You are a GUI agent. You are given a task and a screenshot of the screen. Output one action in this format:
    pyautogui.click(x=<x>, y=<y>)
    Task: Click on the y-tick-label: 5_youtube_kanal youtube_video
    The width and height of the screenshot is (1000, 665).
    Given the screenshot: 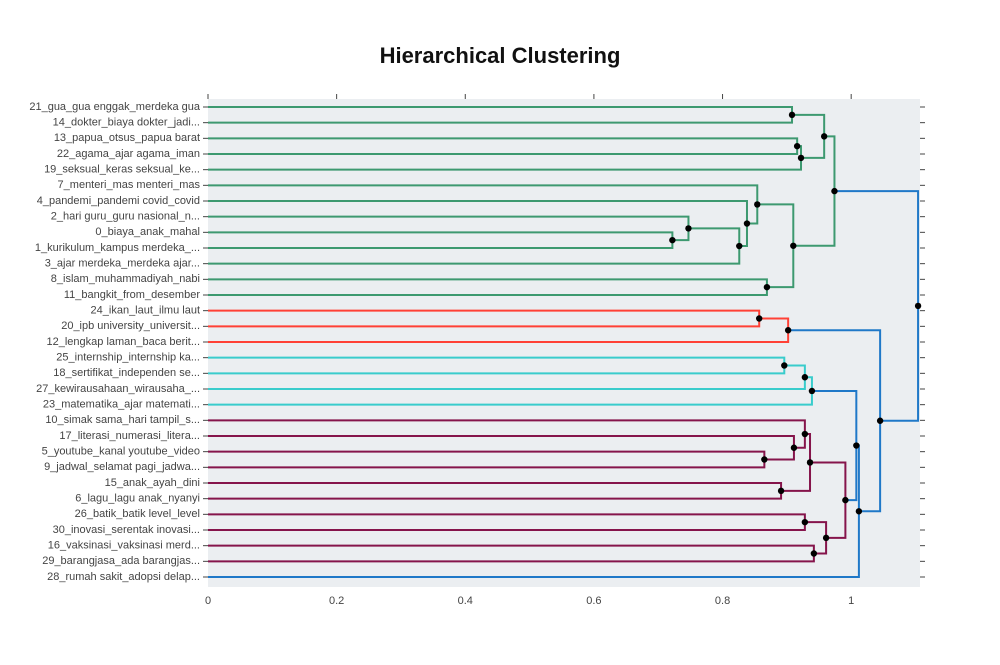 What is the action you would take?
    pyautogui.click(x=121, y=452)
    